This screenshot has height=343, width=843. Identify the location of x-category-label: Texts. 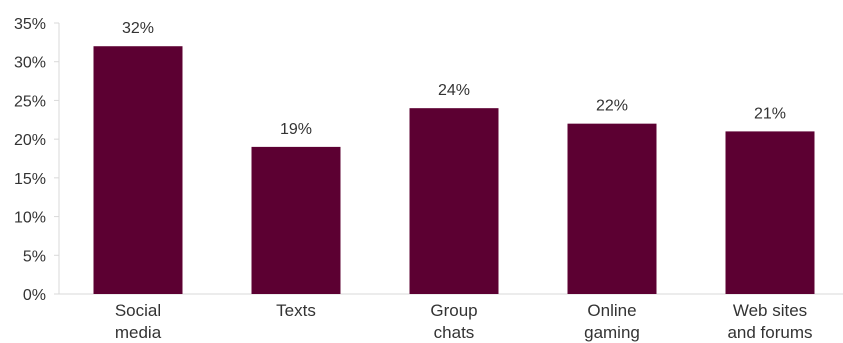
(296, 310).